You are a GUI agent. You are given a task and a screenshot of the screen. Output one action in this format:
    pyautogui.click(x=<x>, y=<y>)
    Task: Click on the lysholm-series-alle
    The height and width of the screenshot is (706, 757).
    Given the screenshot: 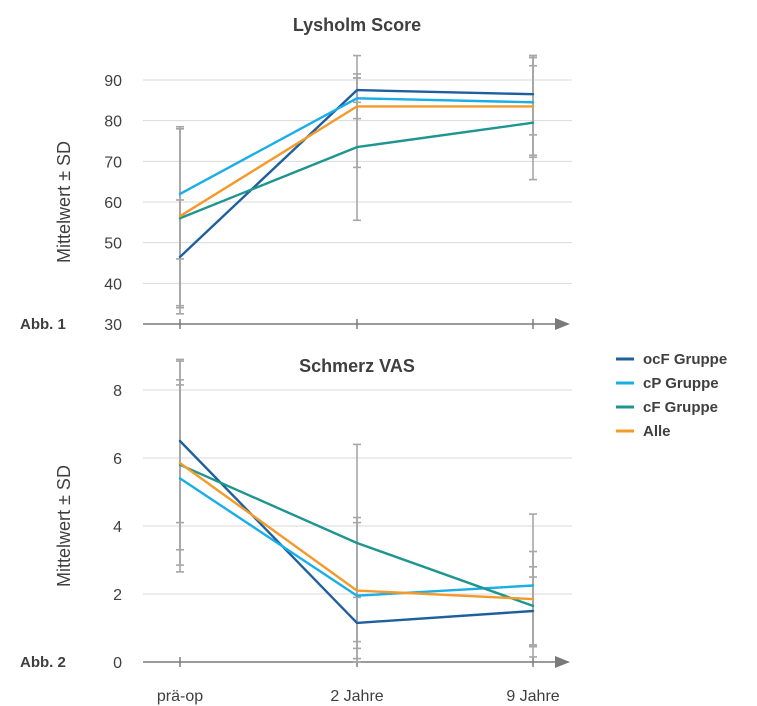 What is the action you would take?
    pyautogui.click(x=356, y=161)
    